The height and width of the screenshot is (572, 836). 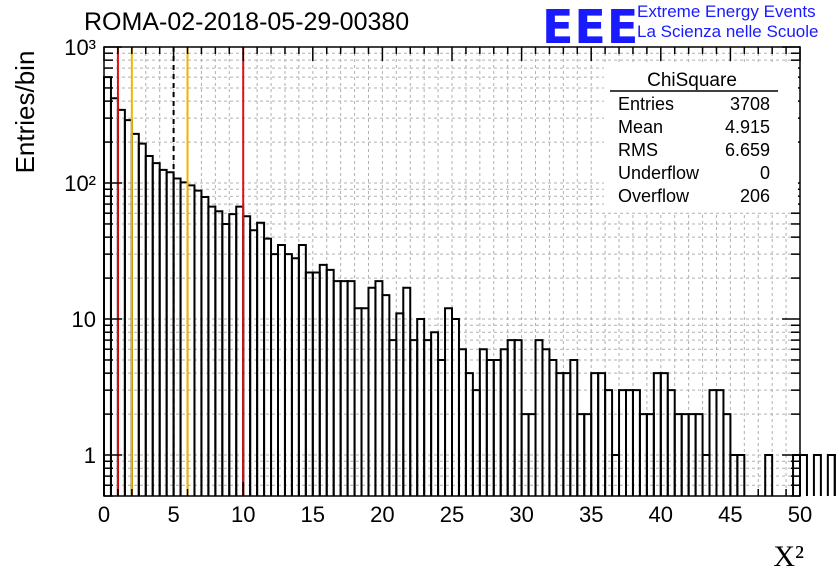 What do you see at coordinates (765, 173) in the screenshot?
I see `stats-value: 0` at bounding box center [765, 173].